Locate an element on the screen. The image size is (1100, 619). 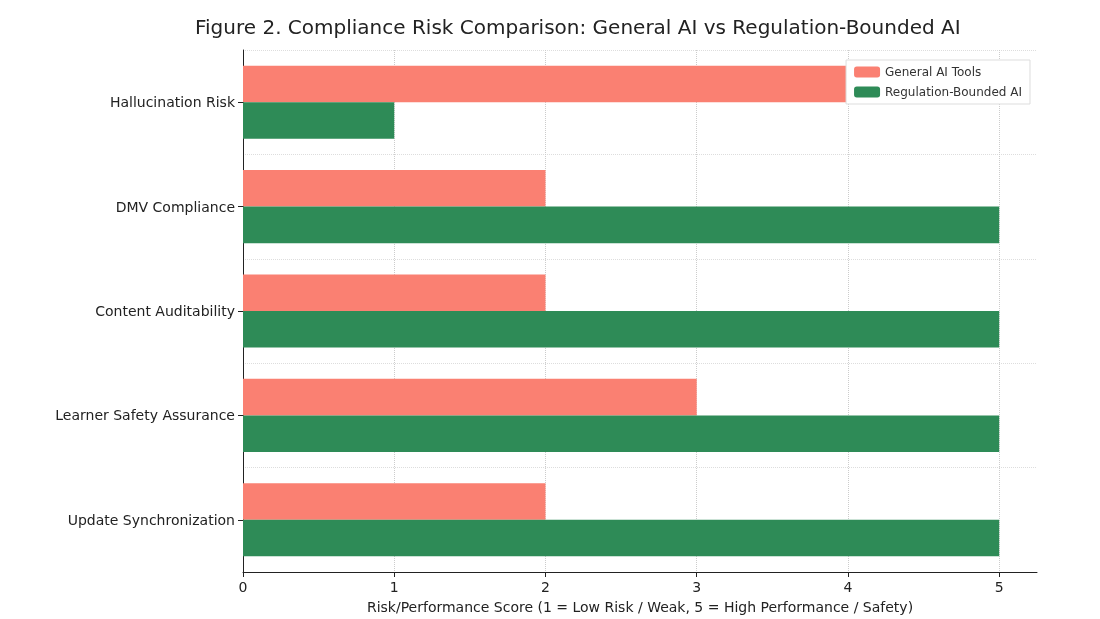
y-tick-label: Update Synchronization is located at coordinates (151, 519).